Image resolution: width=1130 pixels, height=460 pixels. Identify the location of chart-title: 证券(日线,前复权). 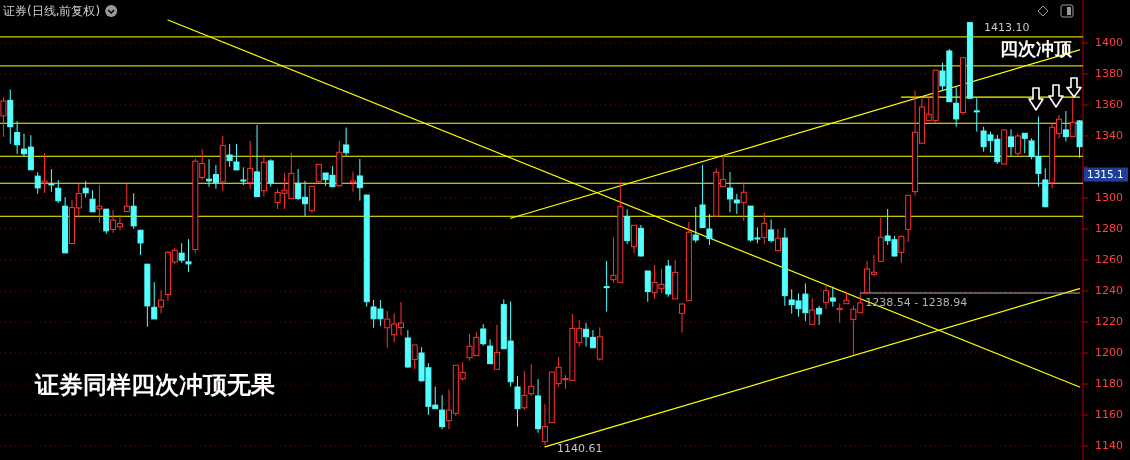
(52, 11).